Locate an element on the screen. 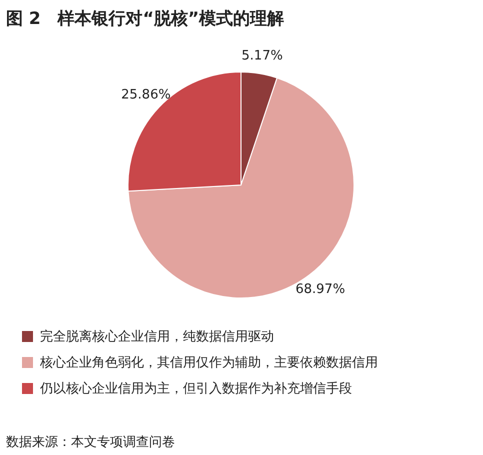 Image resolution: width=483 pixels, height=455 pixels. legend-label: 仍以核心企业信用为主，但引入数据作为补充增信手段 is located at coordinates (195, 388).